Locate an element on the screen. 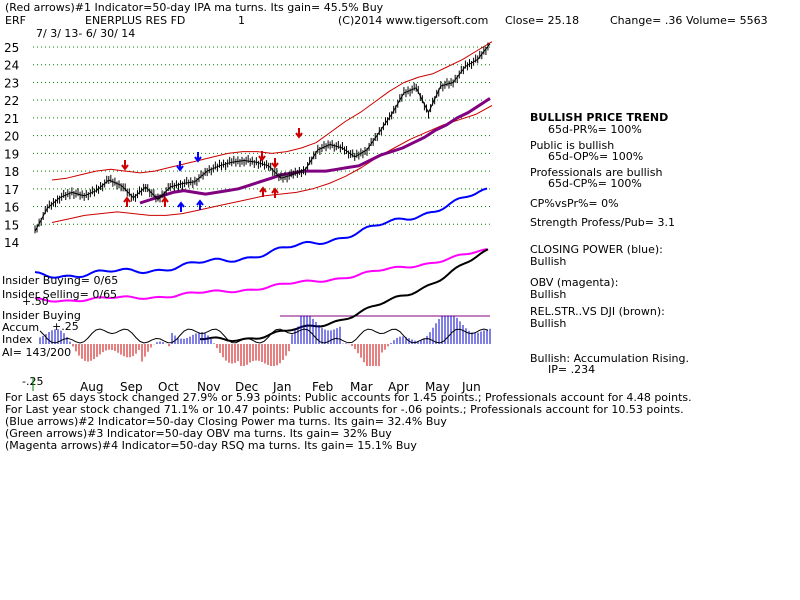 Image resolution: width=800 pixels, height=600 pixels. closing-power-title: CLOSING POWER (blue): is located at coordinates (596, 249).